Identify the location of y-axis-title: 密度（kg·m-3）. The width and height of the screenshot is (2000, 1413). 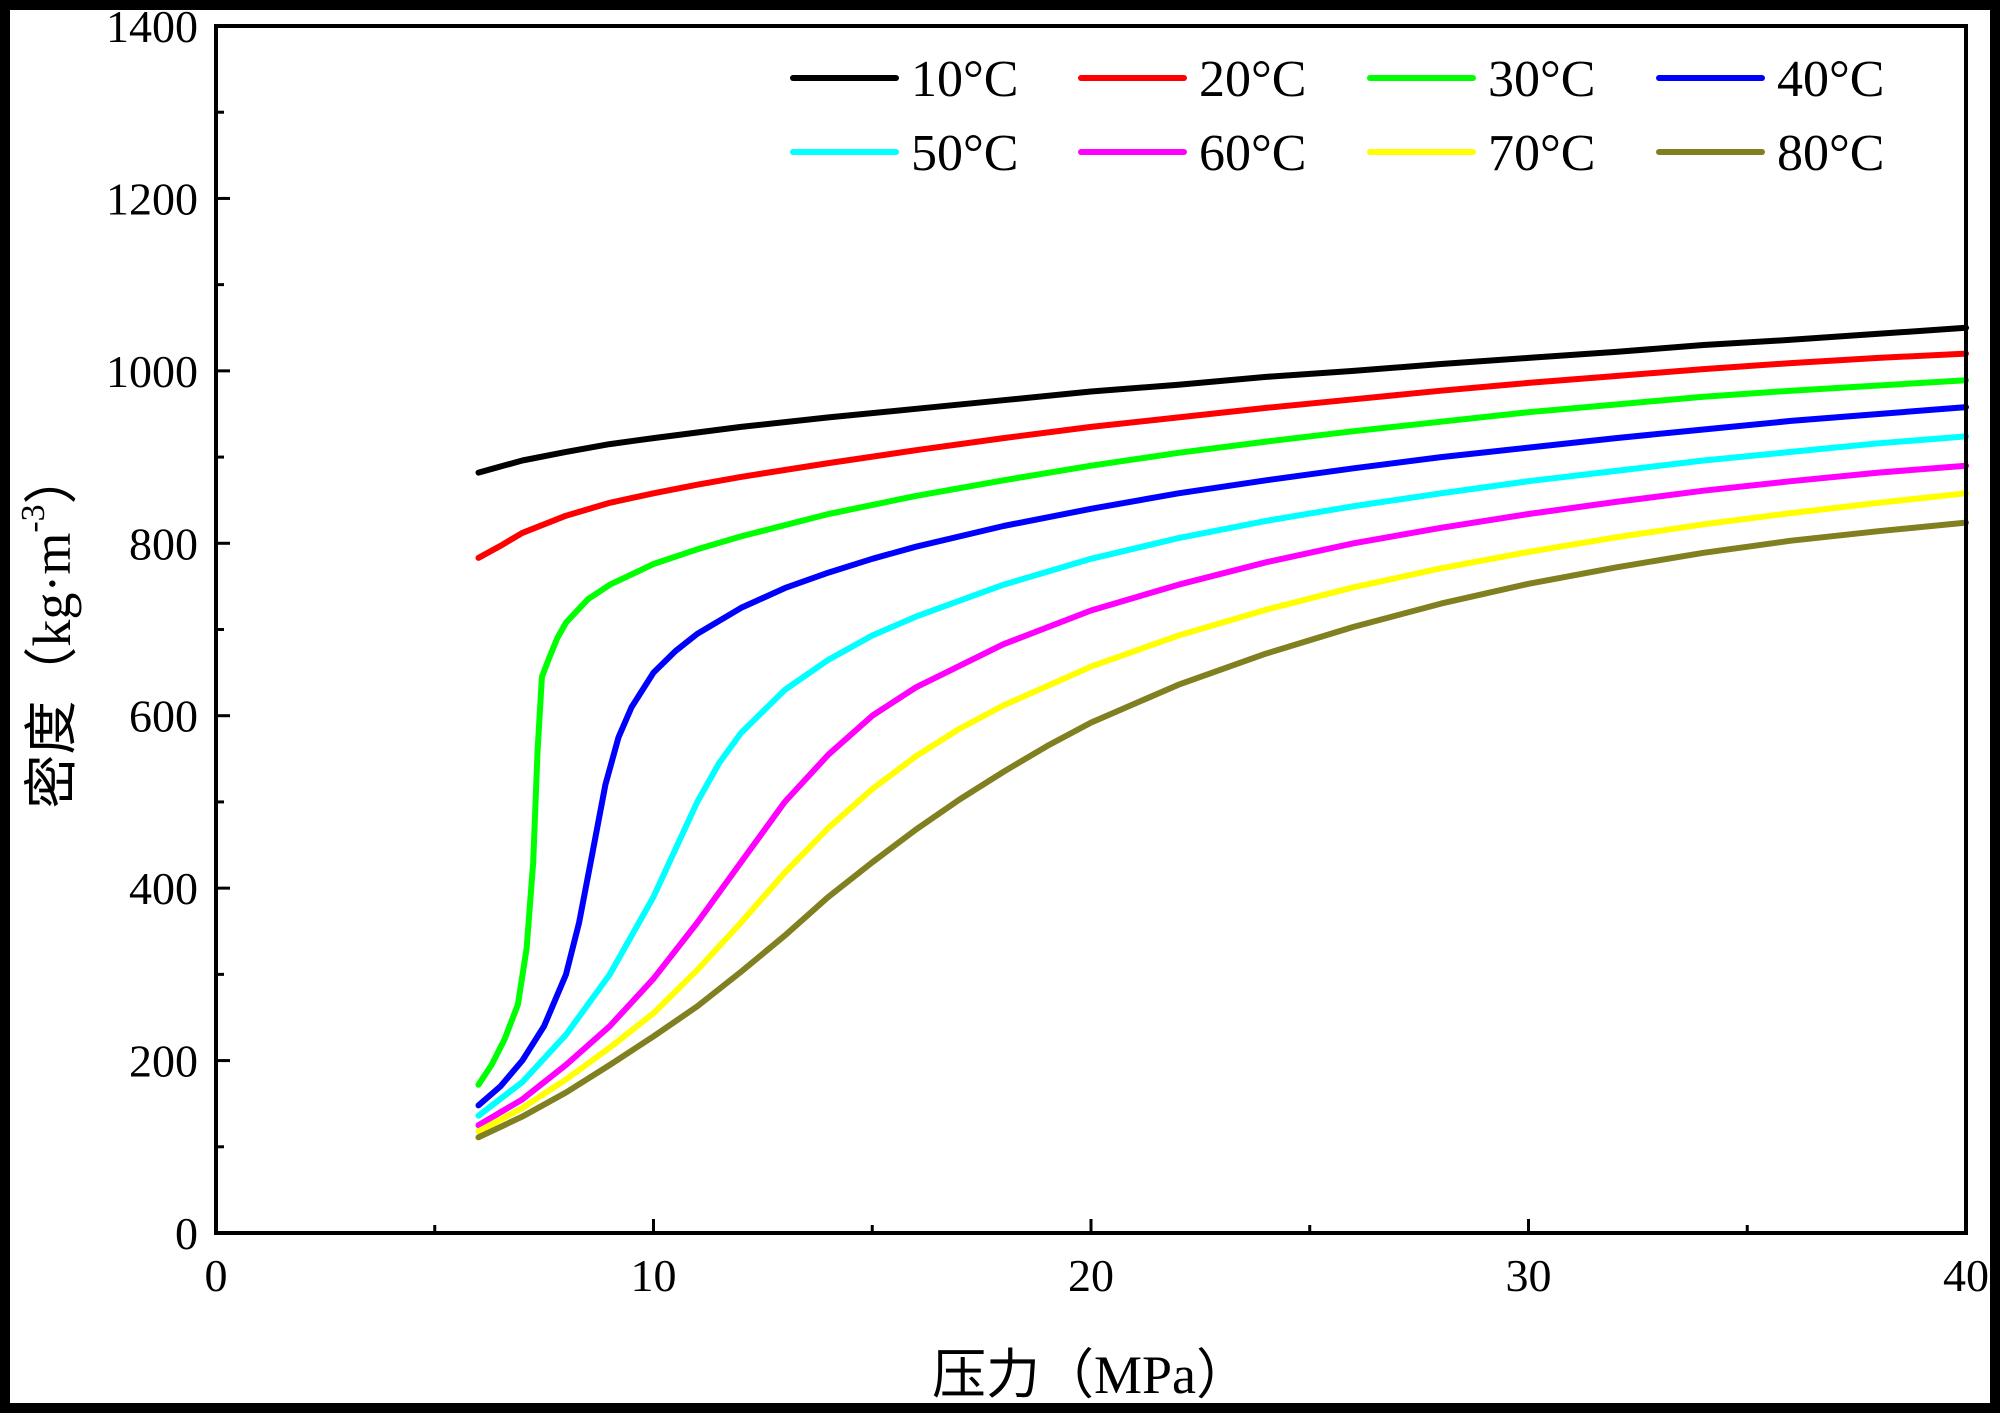
(49, 629).